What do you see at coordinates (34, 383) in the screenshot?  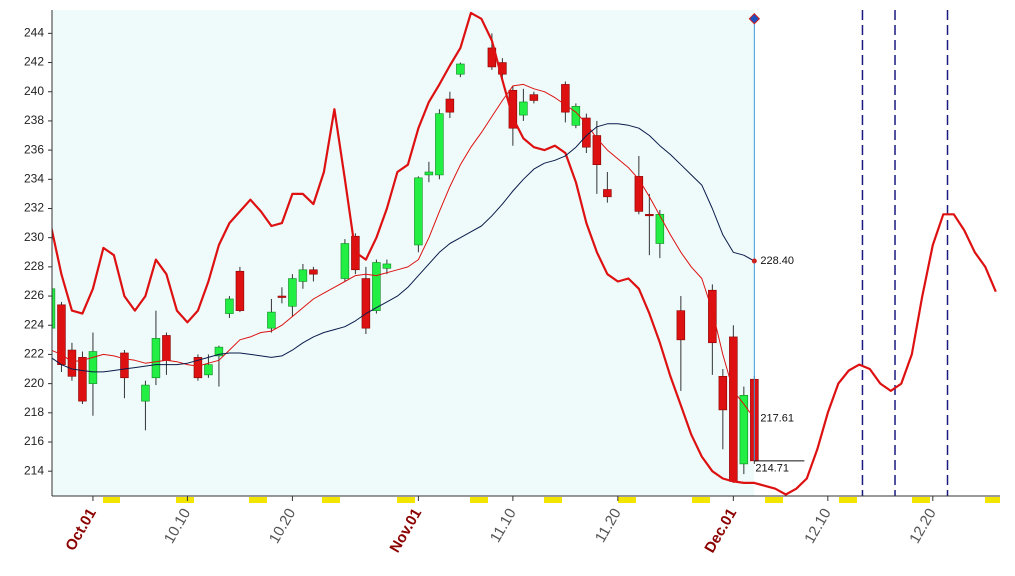 I see `y-tick-label: 220` at bounding box center [34, 383].